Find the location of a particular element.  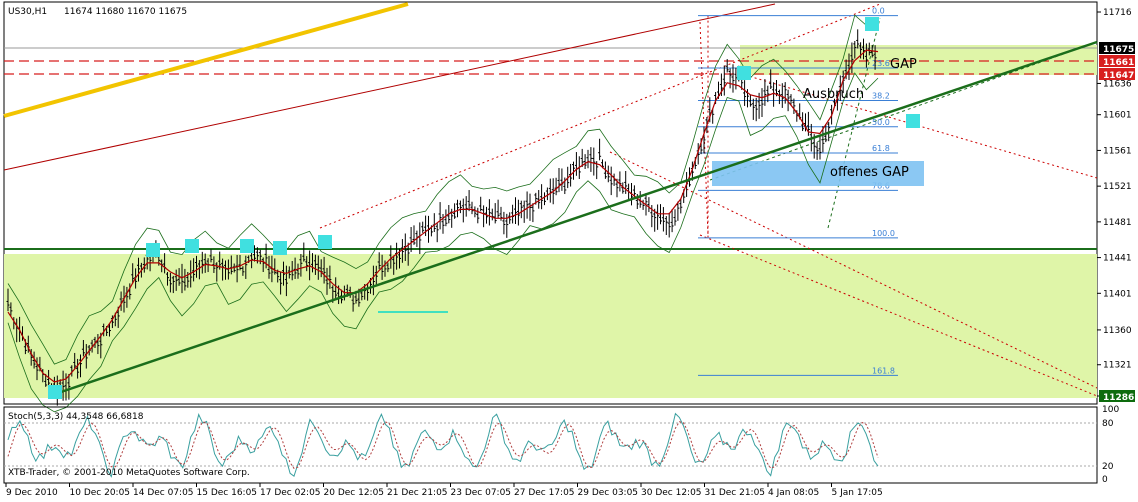

stoch-tick-20: 20 is located at coordinates (1108, 467).